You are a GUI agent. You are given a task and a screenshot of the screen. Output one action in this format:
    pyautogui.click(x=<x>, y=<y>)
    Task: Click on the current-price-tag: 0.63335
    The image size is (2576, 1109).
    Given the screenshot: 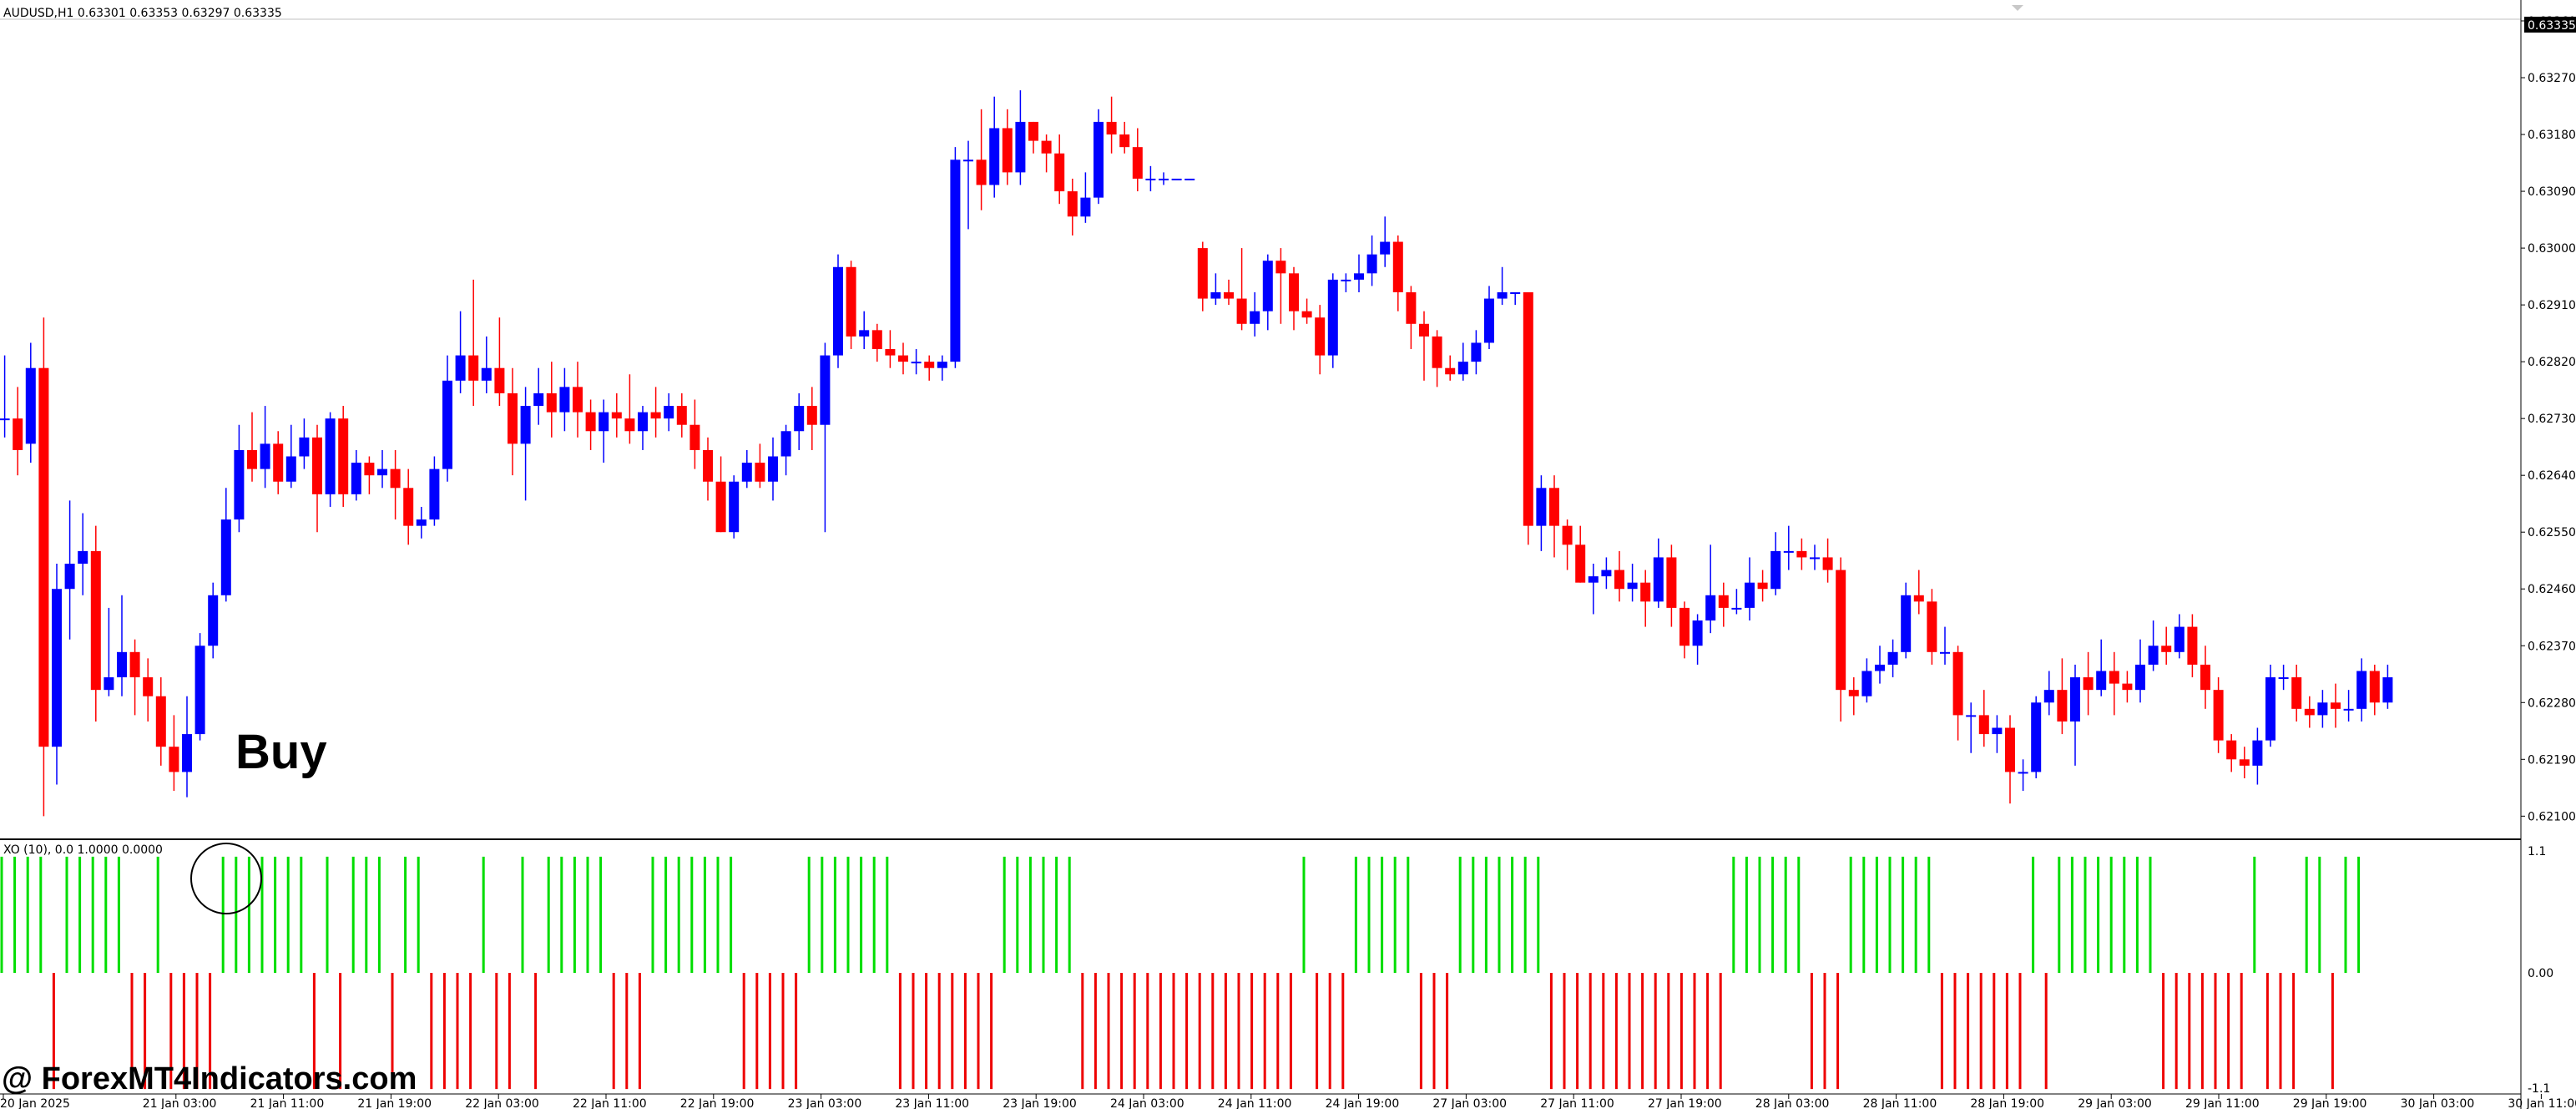 What is the action you would take?
    pyautogui.click(x=2552, y=26)
    